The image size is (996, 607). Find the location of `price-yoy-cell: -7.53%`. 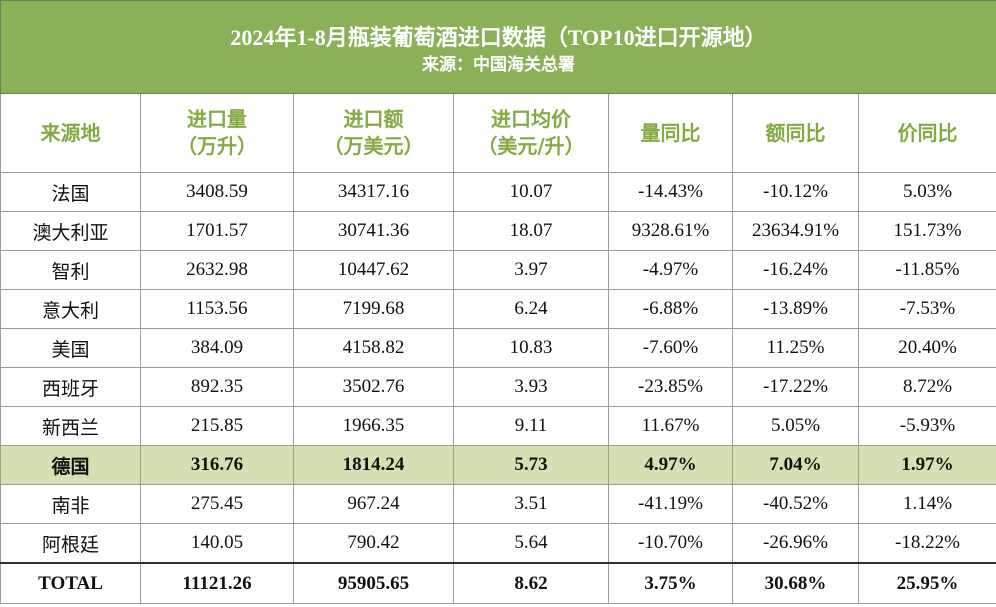

price-yoy-cell: -7.53% is located at coordinates (926, 309).